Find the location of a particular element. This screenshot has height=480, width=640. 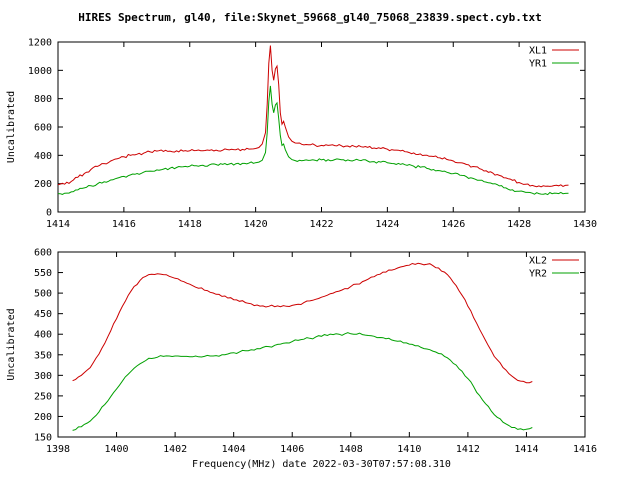

svg-text: 1398 is located at coordinates (58, 449).